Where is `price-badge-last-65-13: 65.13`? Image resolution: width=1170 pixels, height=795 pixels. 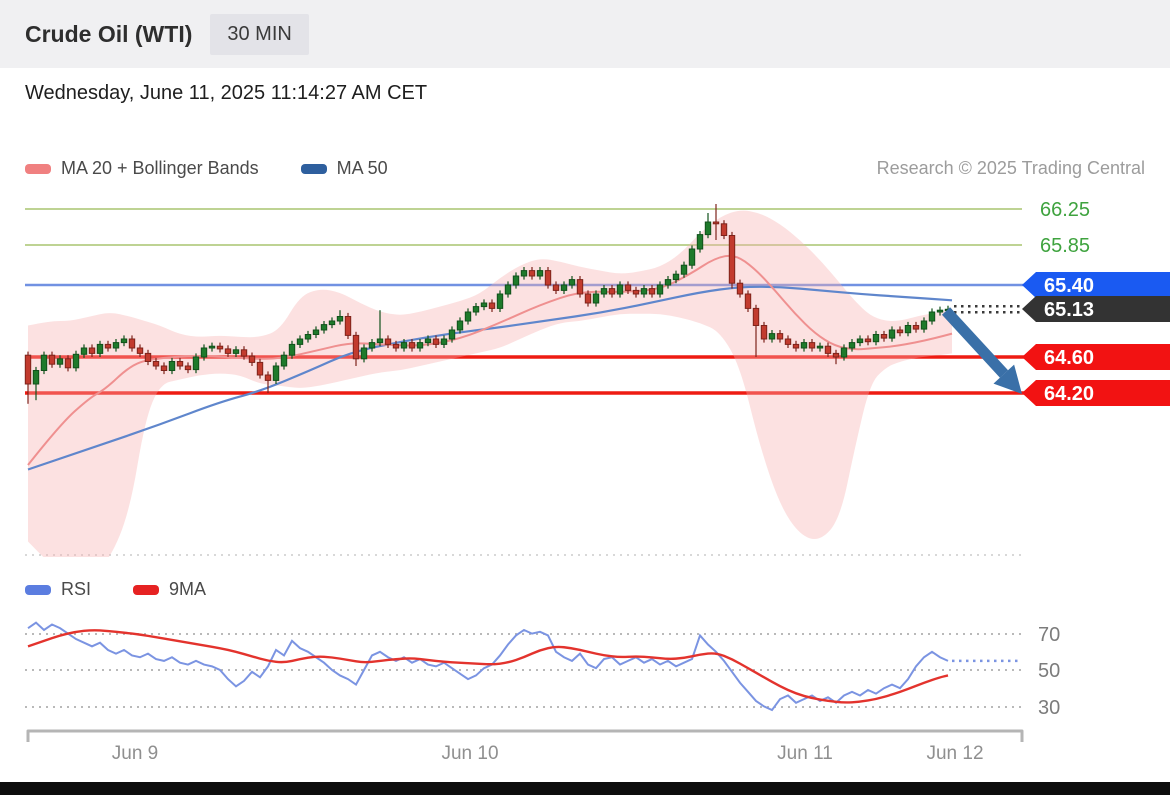
price-badge-last-65-13: 65.13 is located at coordinates (1096, 309).